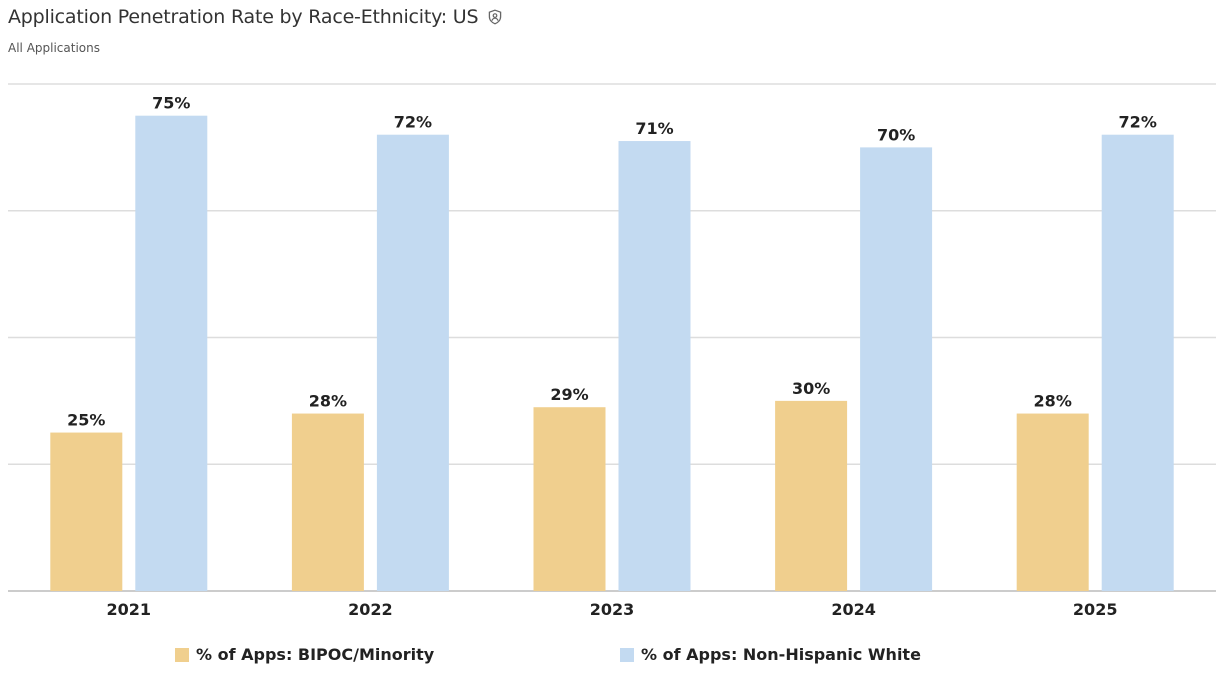  Describe the element at coordinates (86, 420) in the screenshot. I see `data-label: 25%` at that location.